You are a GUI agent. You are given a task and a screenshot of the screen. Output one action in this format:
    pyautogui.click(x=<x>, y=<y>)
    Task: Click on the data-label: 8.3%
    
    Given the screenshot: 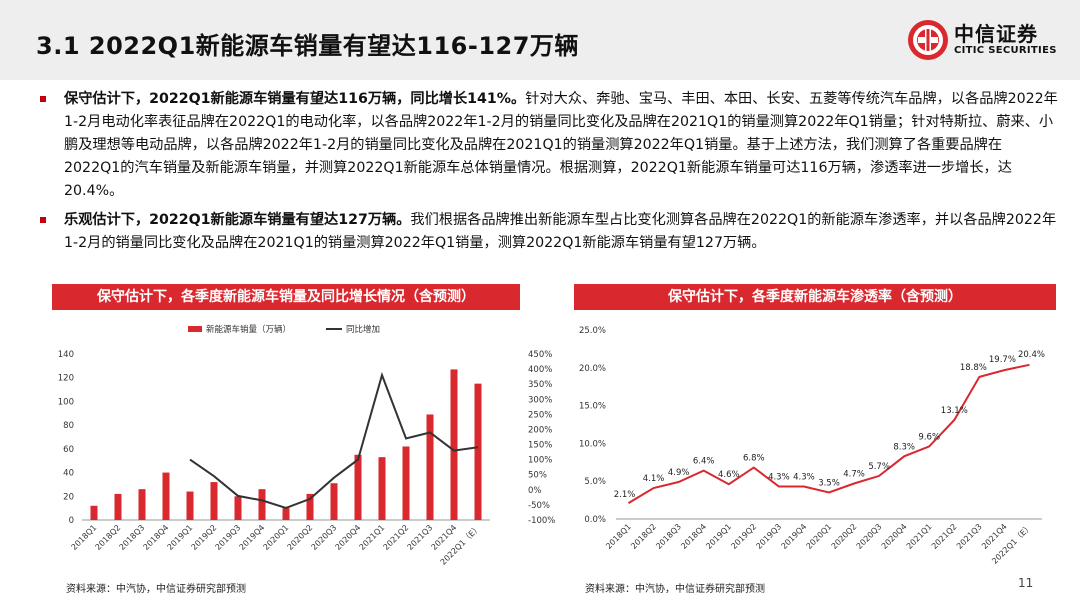 What is the action you would take?
    pyautogui.click(x=904, y=447)
    